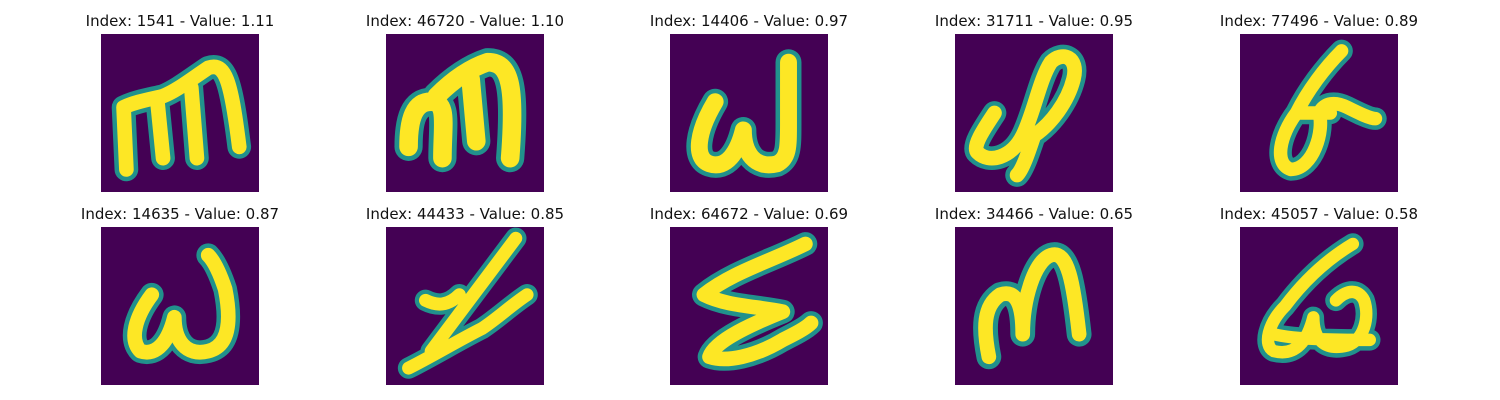 This screenshot has width=1500, height=400. I want to click on panel-title: Index: 1541 - Value: 1.11, so click(180, 21).